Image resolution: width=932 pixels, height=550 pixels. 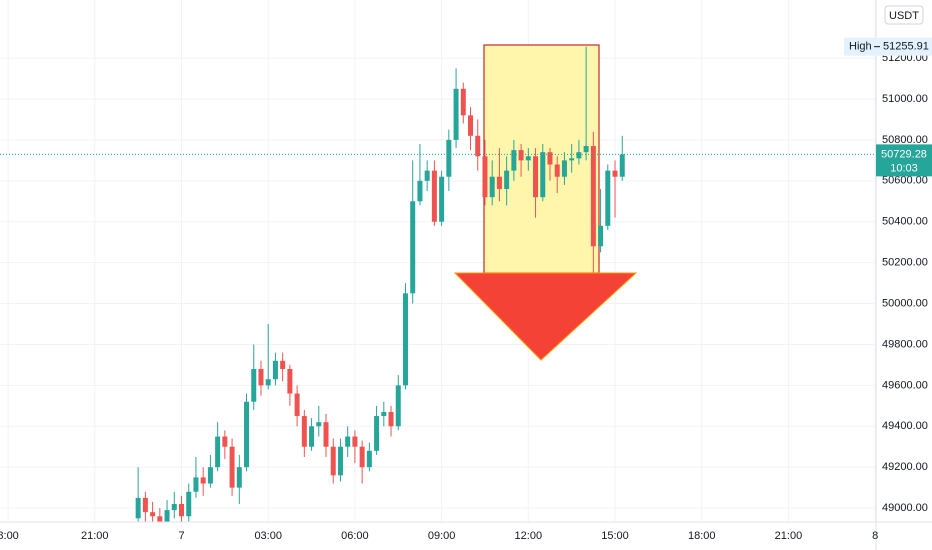 I want to click on x-tick-label: 8:00, so click(x=9, y=536).